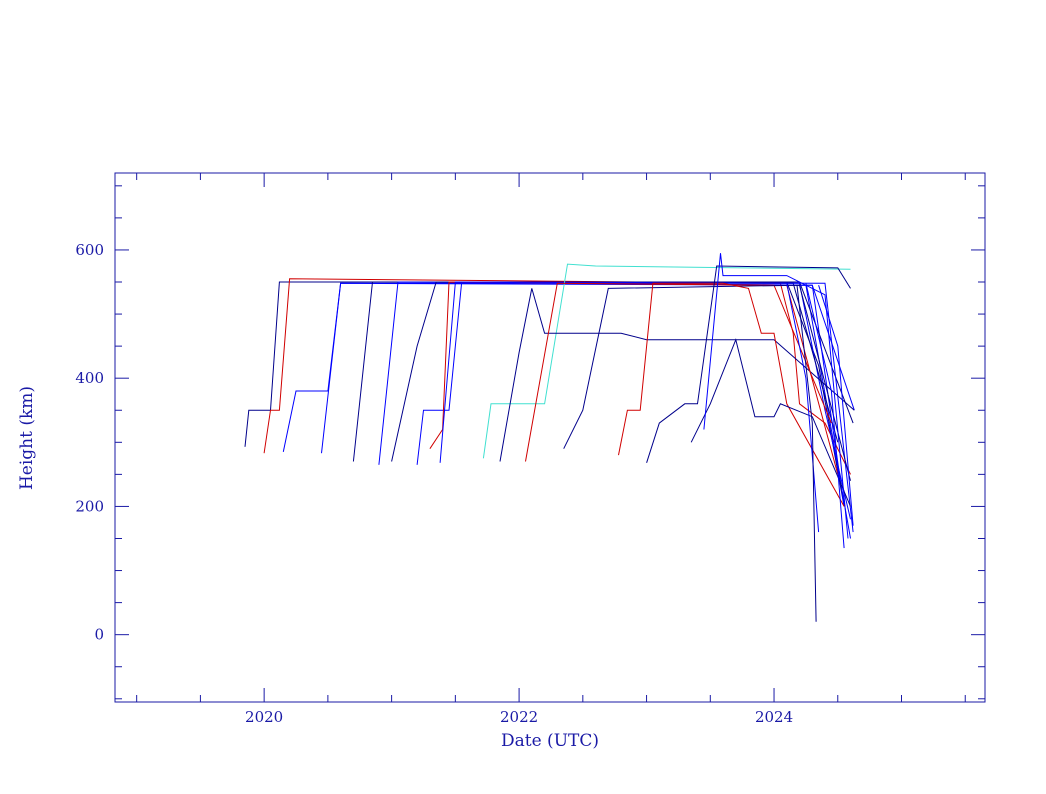 The width and height of the screenshot is (1046, 794). I want to click on y-tick-label: 400, so click(89, 378).